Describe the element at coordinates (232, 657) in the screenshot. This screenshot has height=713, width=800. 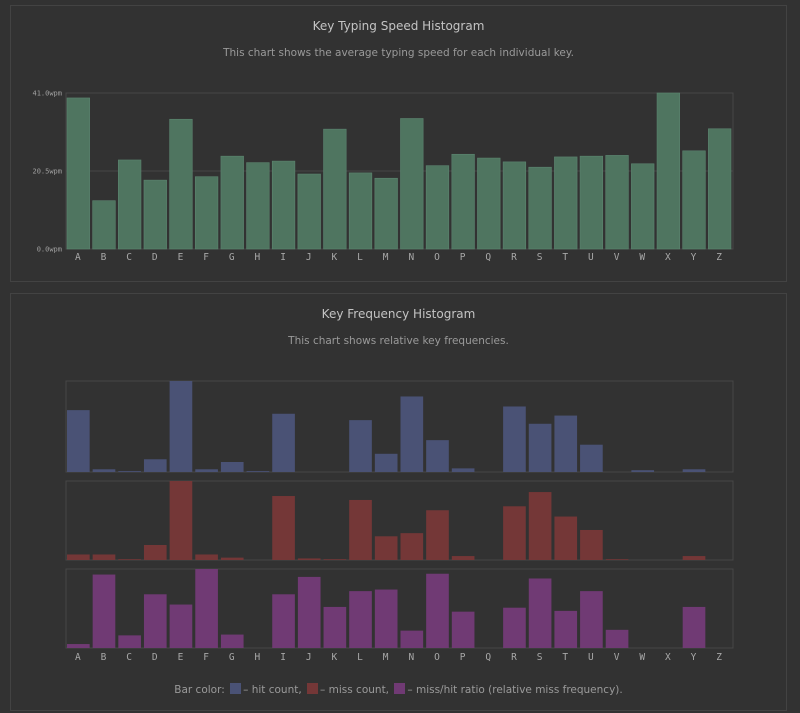
I see `x-tick-label: G` at that location.